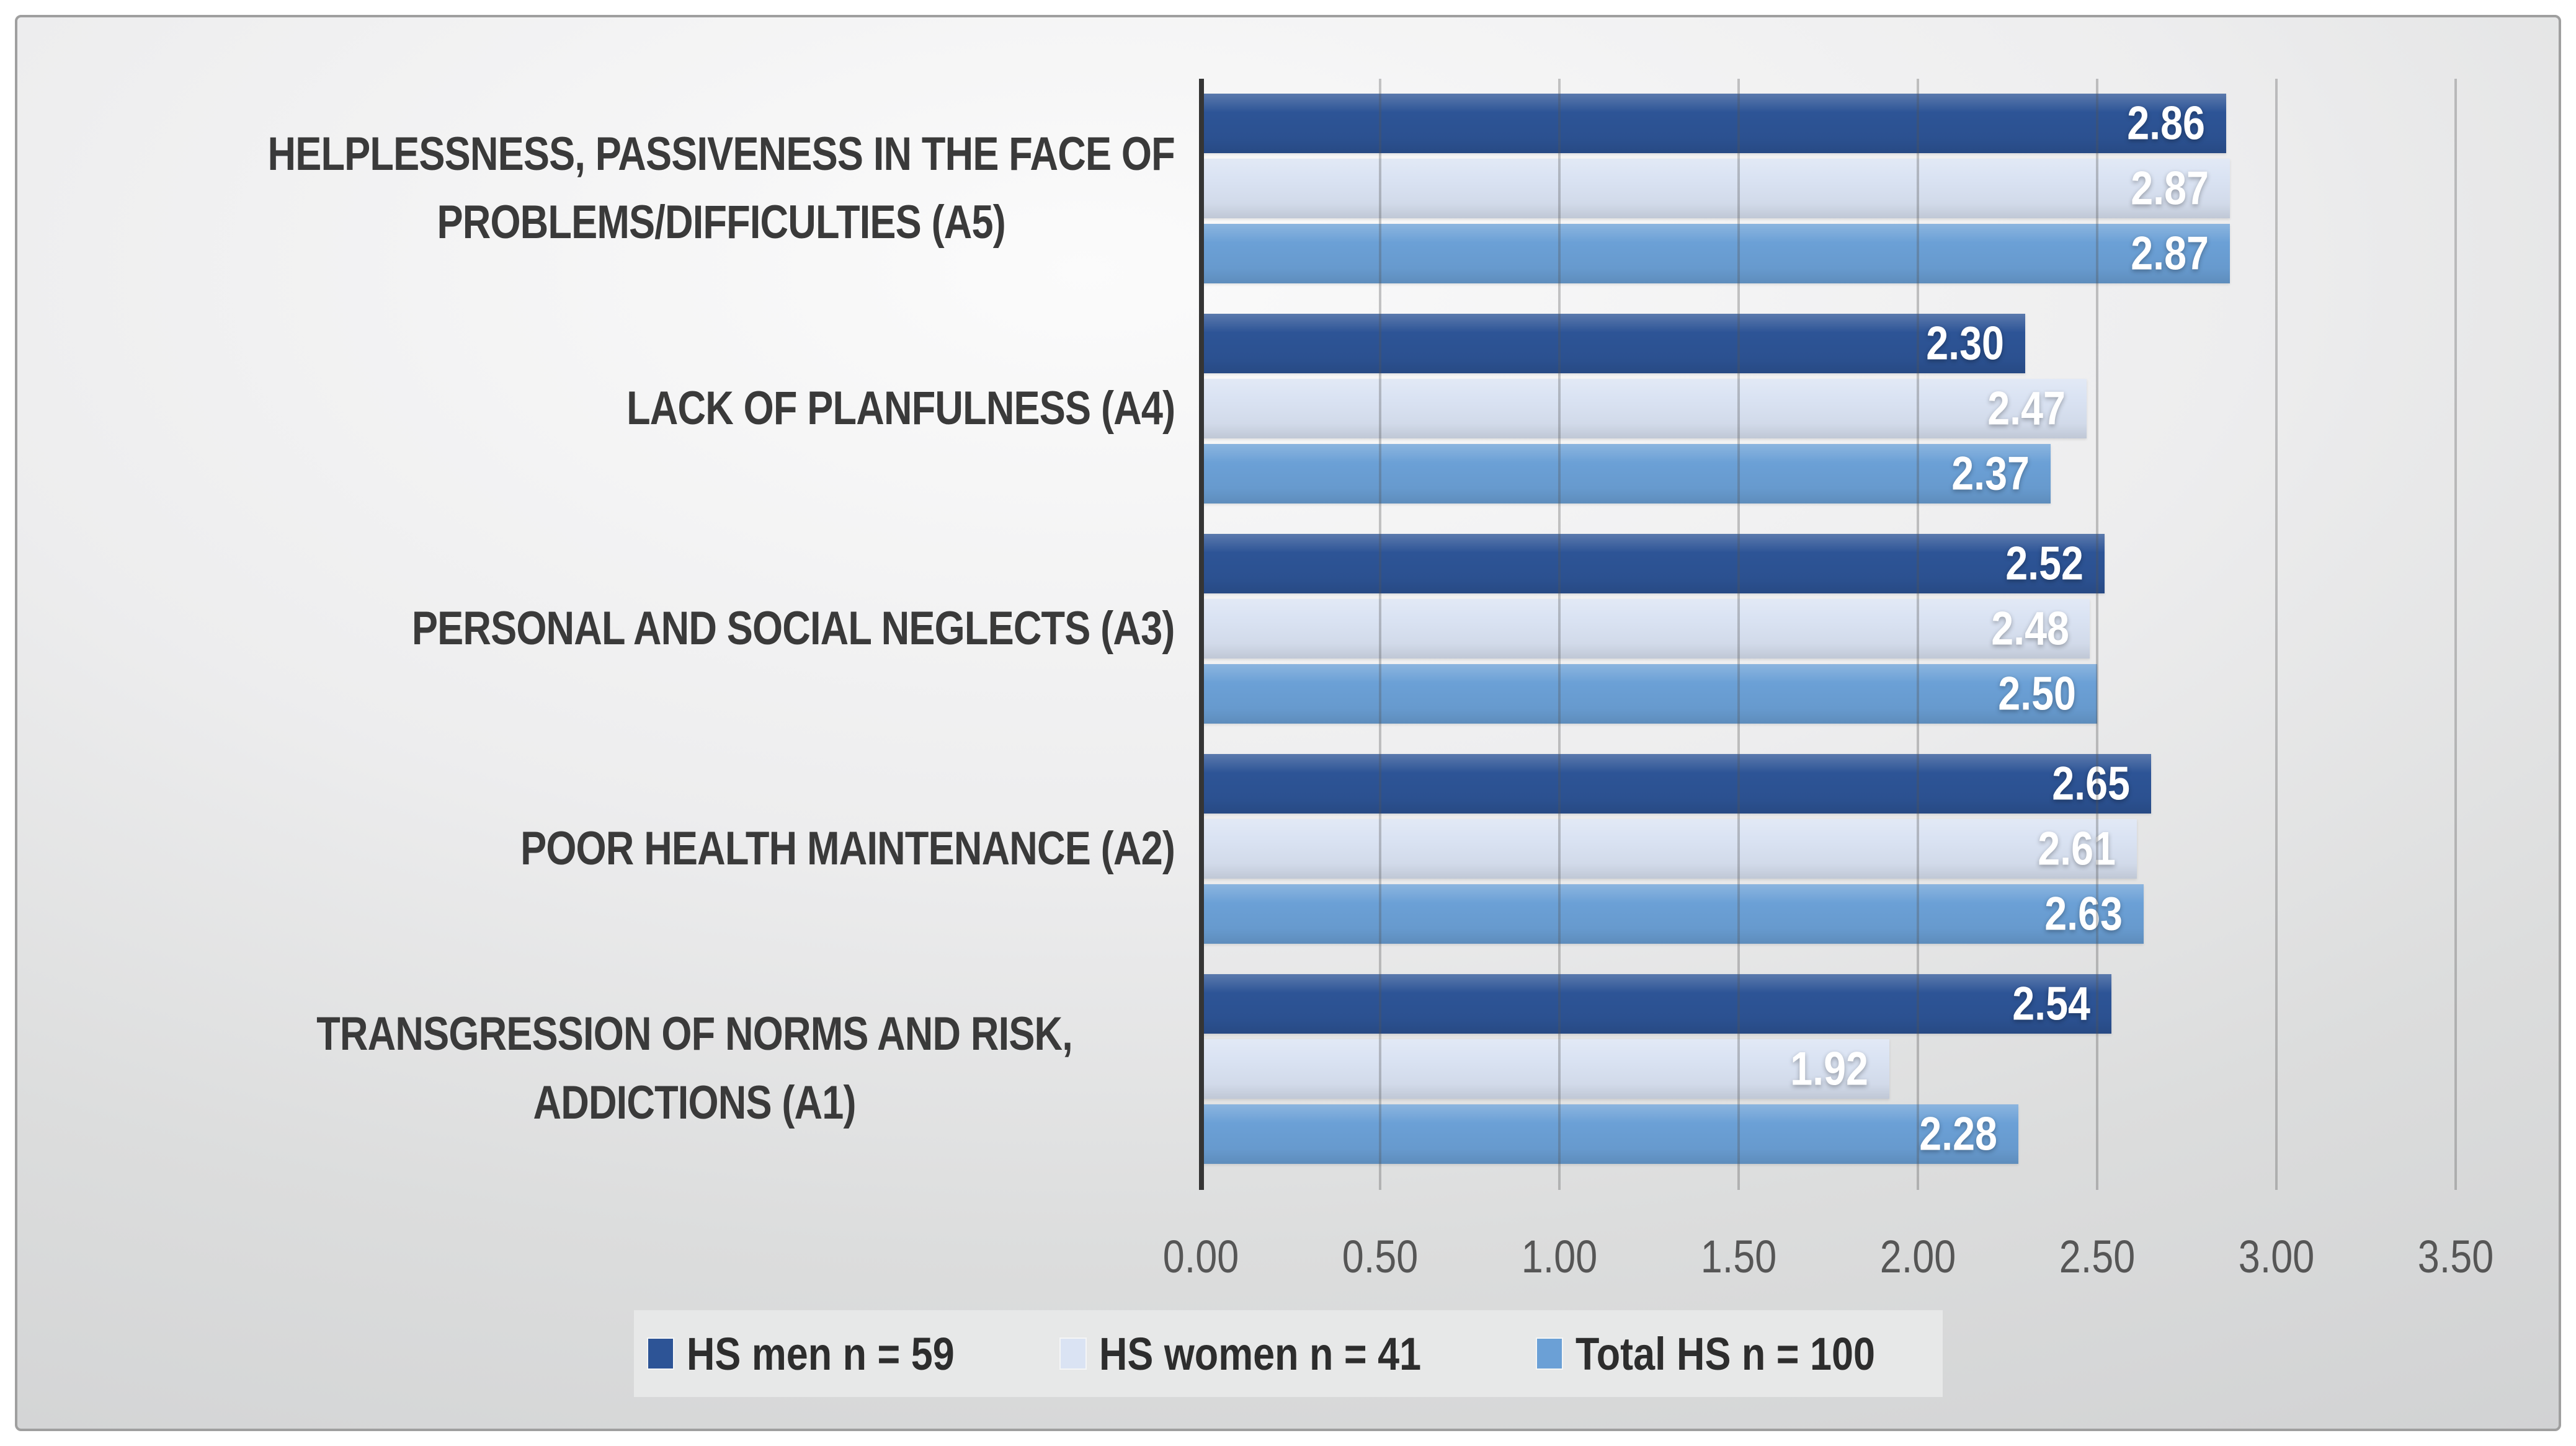 This screenshot has width=2576, height=1446. I want to click on bar-group: 2.86 2.87 2.87, so click(1868, 189).